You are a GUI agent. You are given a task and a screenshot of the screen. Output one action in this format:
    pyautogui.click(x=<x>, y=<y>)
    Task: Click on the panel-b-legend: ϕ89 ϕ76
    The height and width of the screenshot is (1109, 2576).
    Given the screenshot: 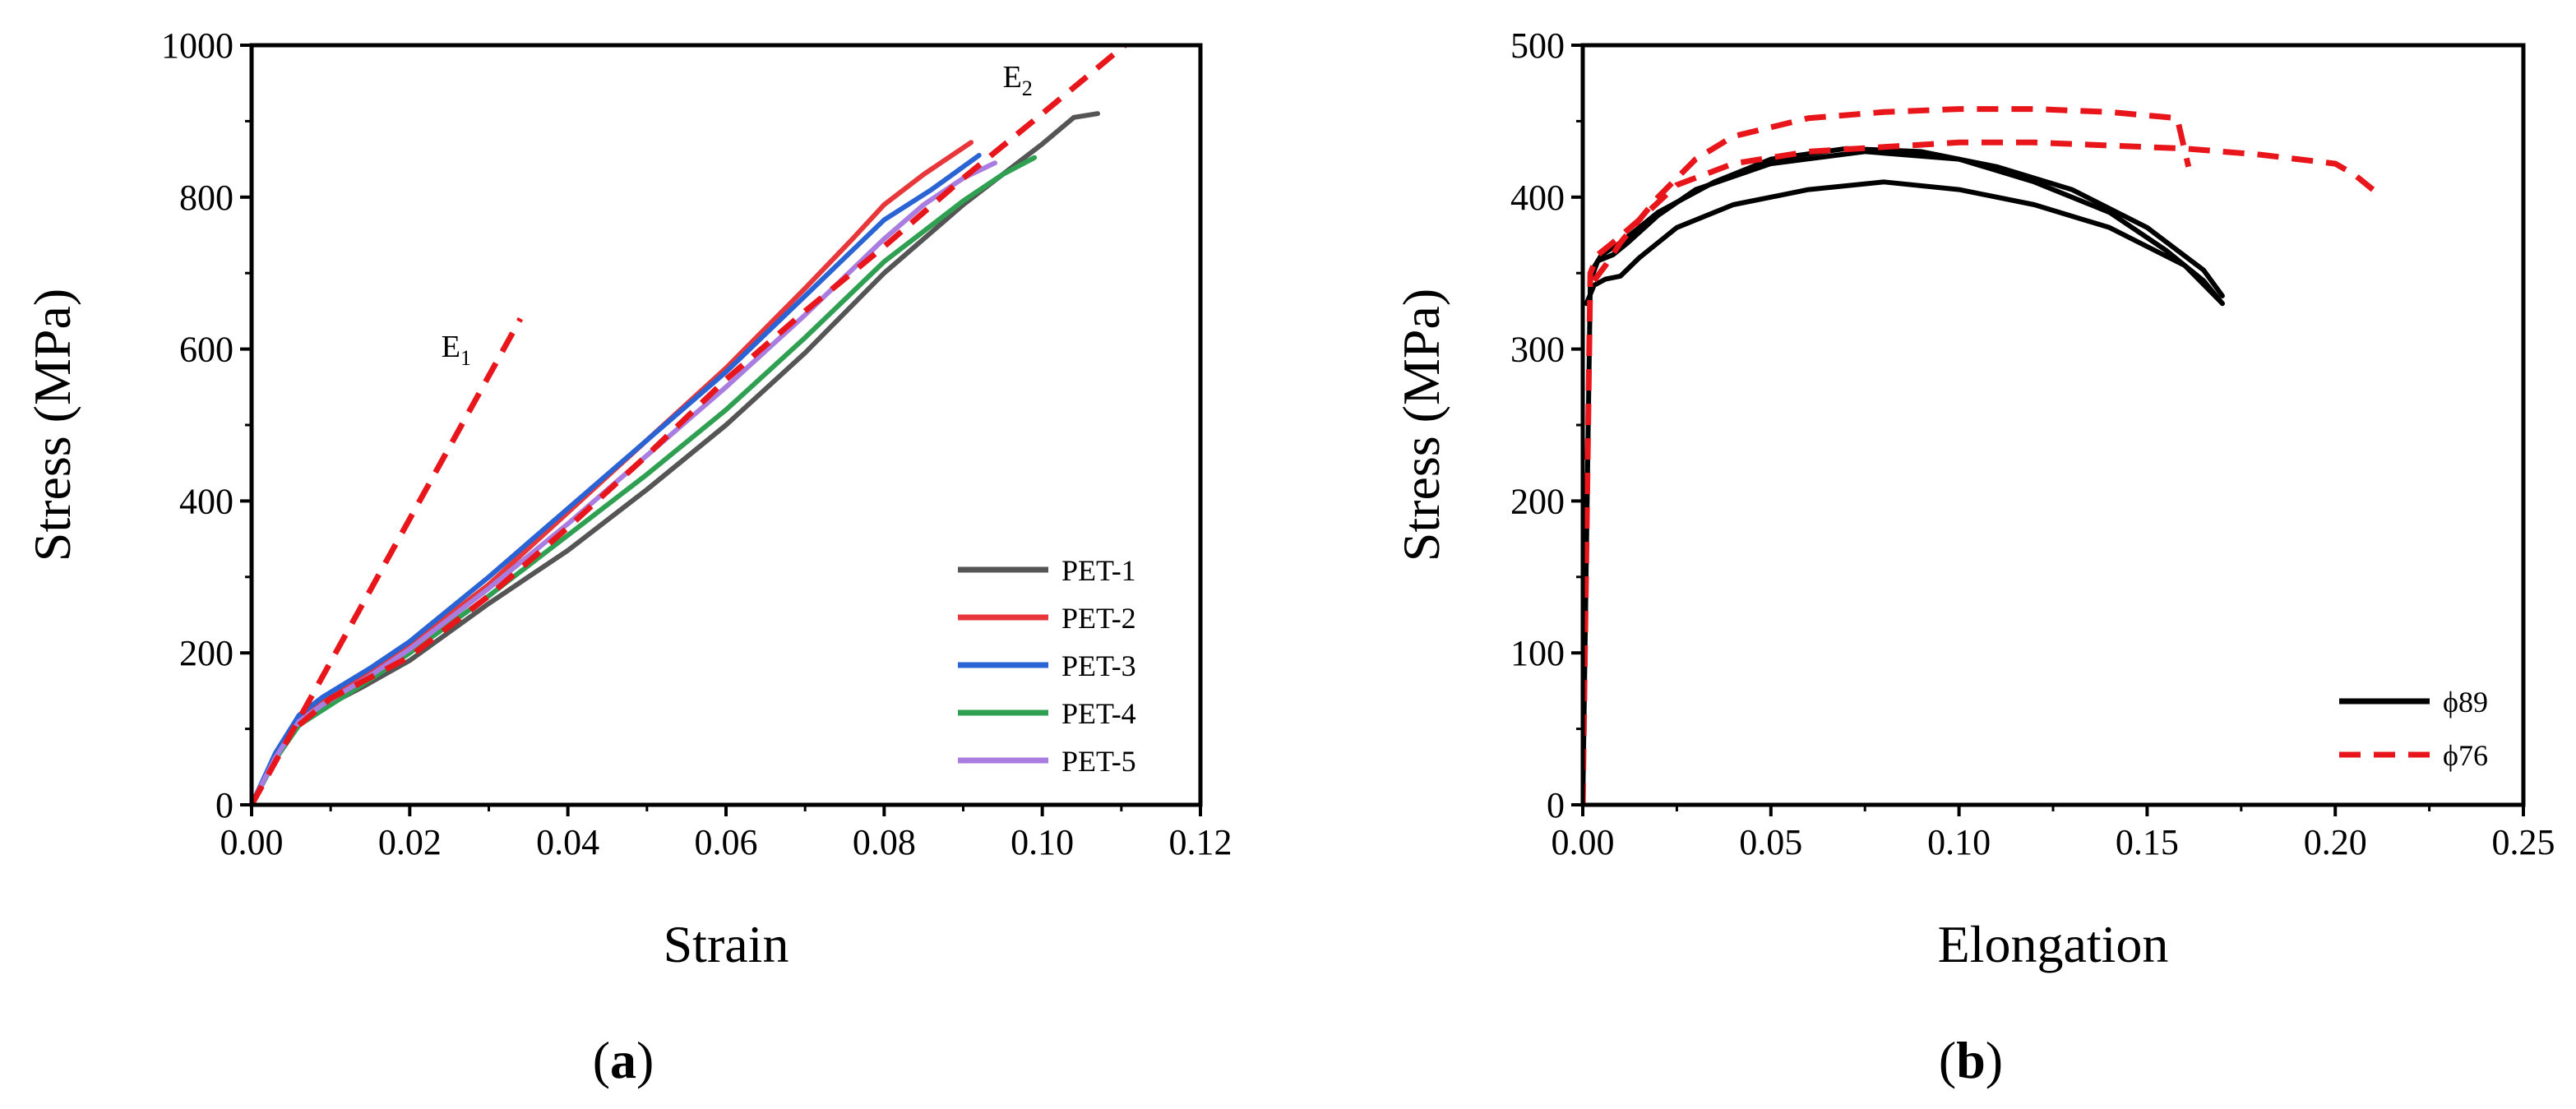 What is the action you would take?
    pyautogui.click(x=2413, y=729)
    